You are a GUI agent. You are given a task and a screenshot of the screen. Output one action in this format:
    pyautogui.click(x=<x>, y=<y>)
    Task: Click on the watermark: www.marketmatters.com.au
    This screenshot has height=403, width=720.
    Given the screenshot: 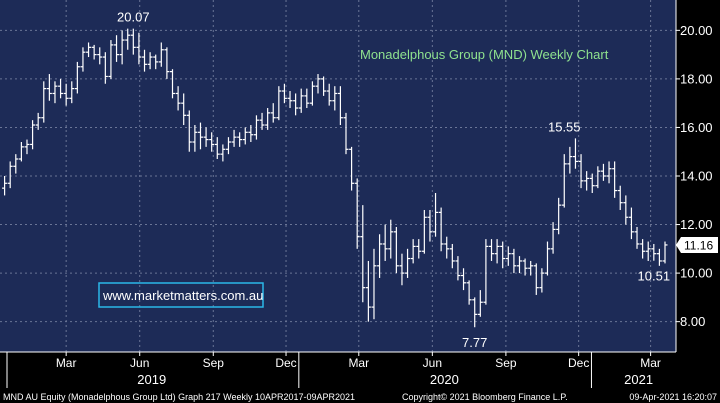 What is the action you would take?
    pyautogui.click(x=181, y=295)
    